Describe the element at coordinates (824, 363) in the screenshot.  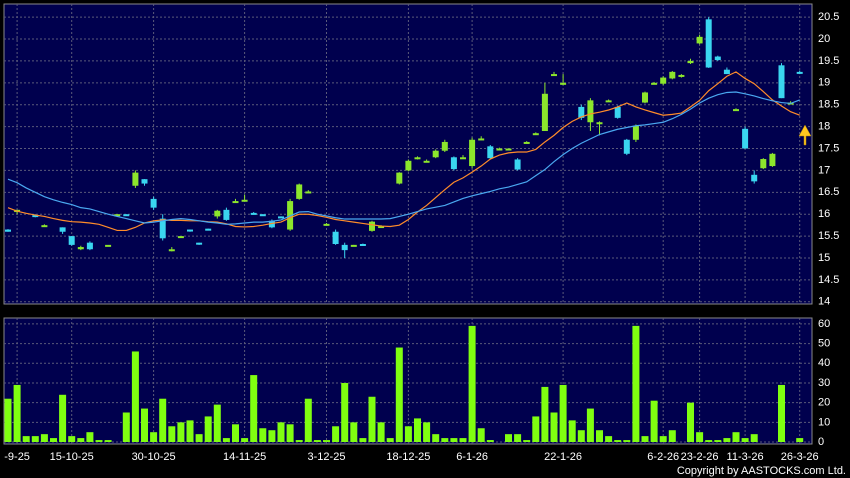
I see `y-tick-label: 40` at that location.